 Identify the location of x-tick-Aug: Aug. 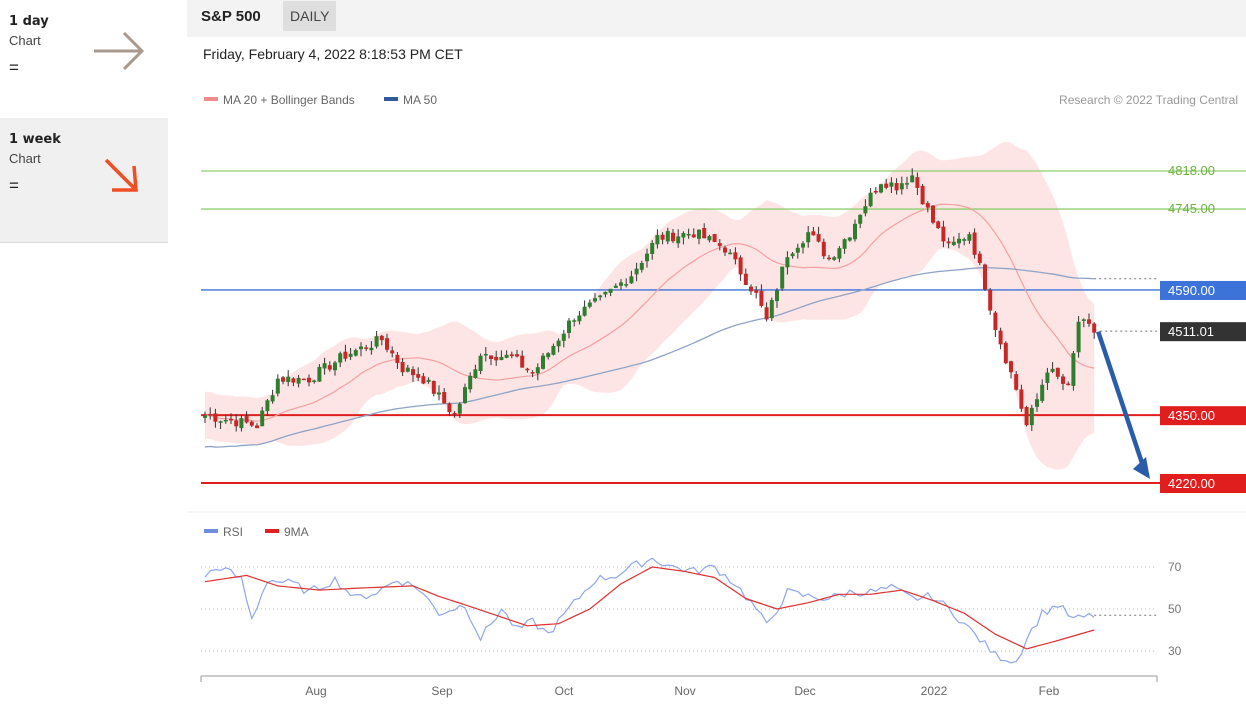
(315, 691).